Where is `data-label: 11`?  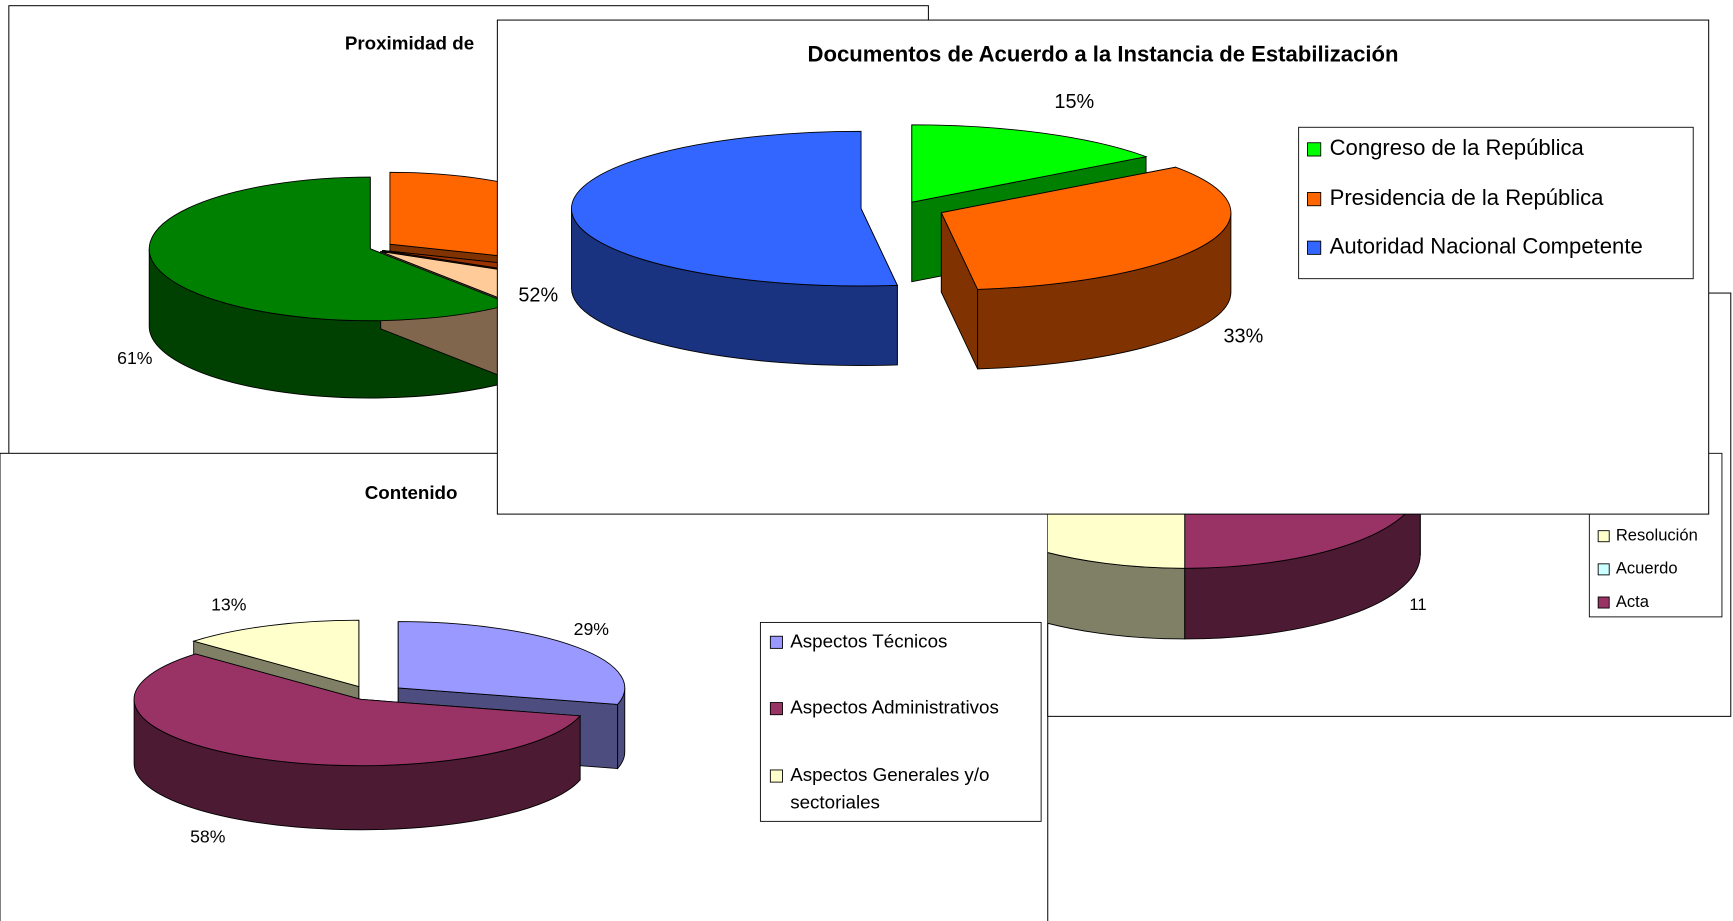 data-label: 11 is located at coordinates (1417, 604).